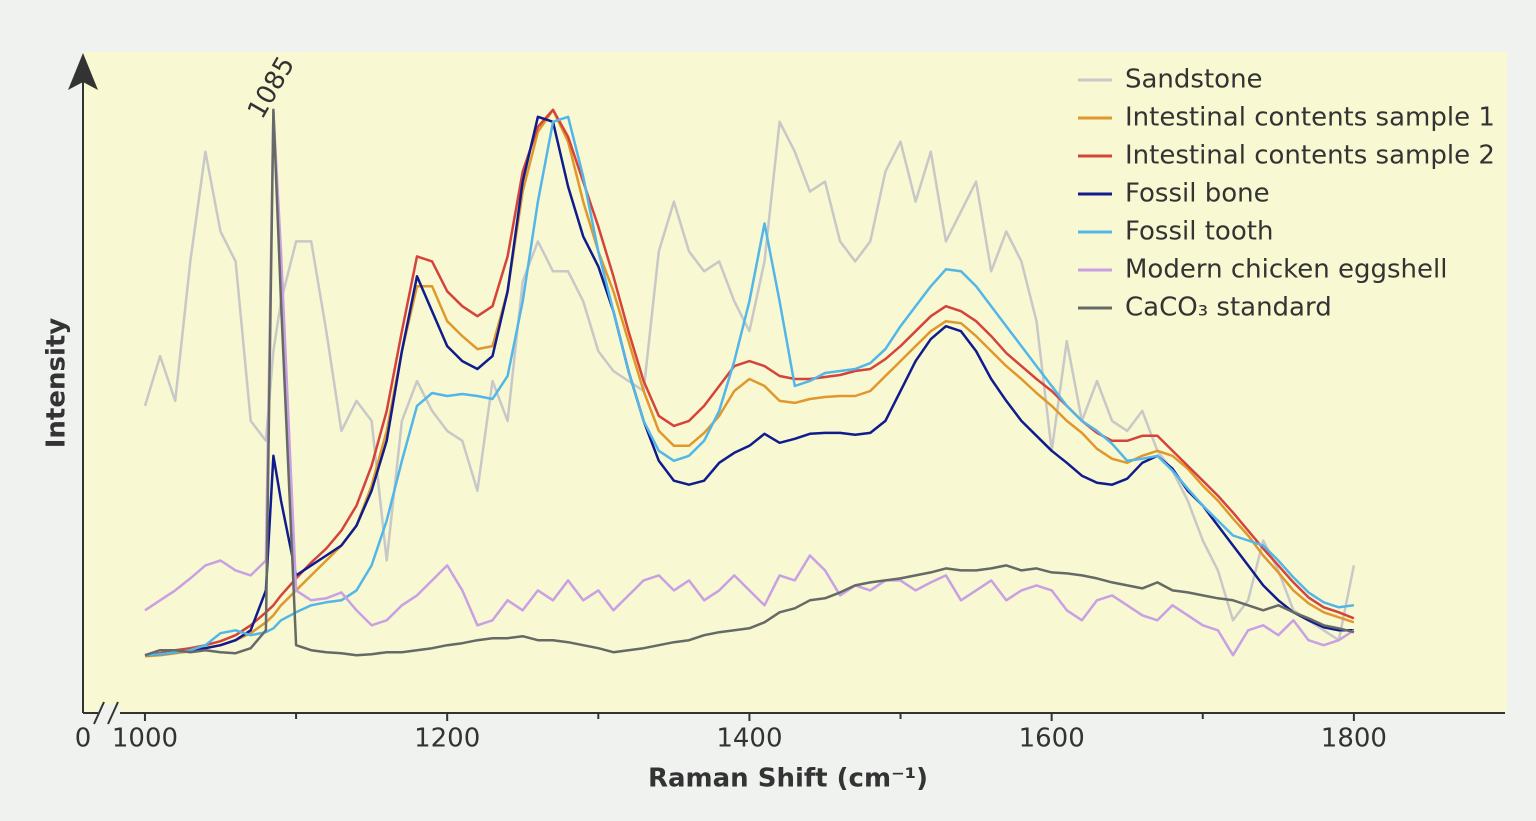 The width and height of the screenshot is (1536, 821). What do you see at coordinates (1310, 118) in the screenshot?
I see `legend-label: Intestinal contents sample 1` at bounding box center [1310, 118].